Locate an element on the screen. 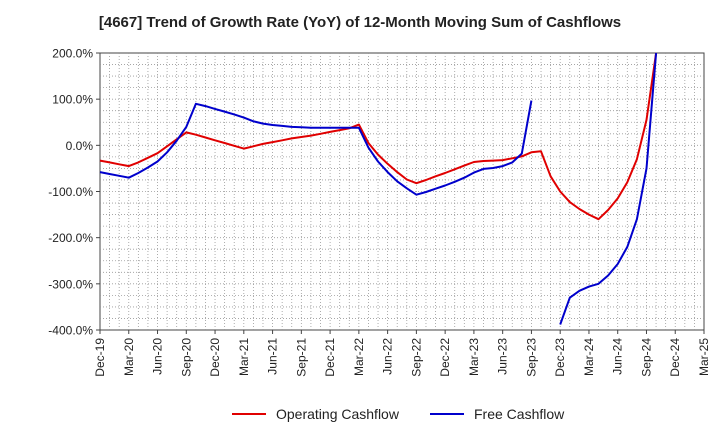  x-tick-label: Mar-22 is located at coordinates (359, 357).